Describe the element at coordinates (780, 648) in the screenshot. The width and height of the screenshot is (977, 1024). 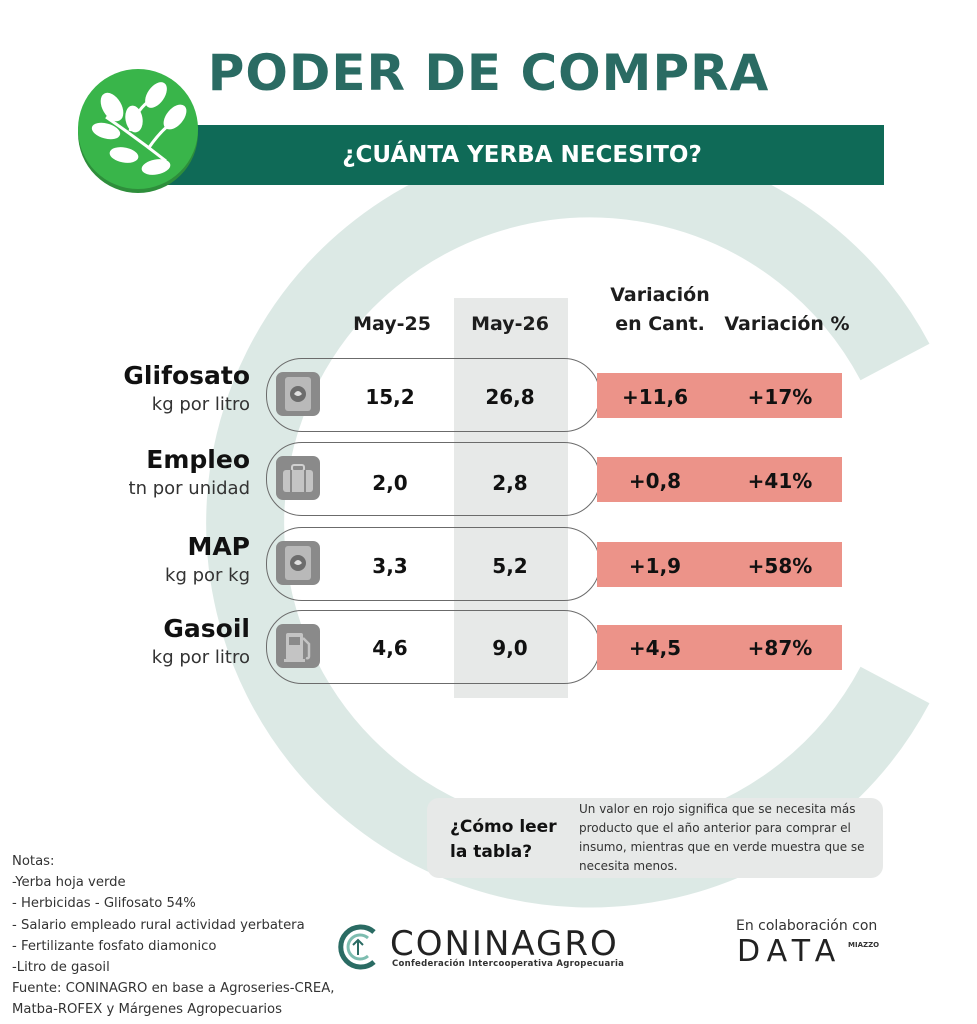
I see `value-var-pct: +87%` at that location.